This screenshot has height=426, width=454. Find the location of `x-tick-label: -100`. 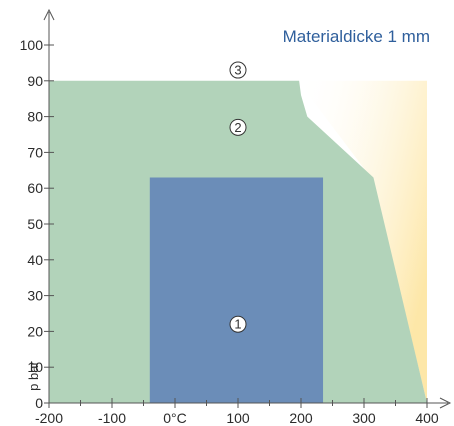

x-tick-label: -100 is located at coordinates (112, 418).